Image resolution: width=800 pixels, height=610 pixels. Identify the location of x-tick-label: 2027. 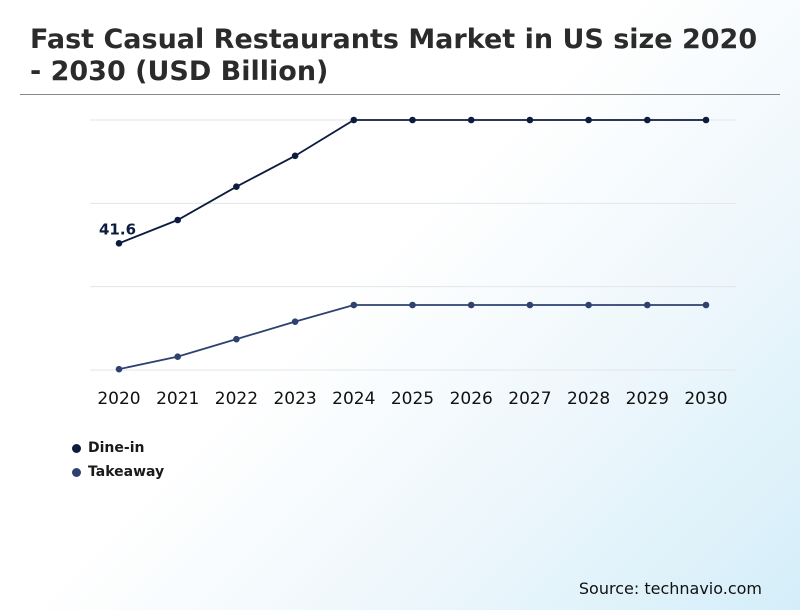
(529, 399).